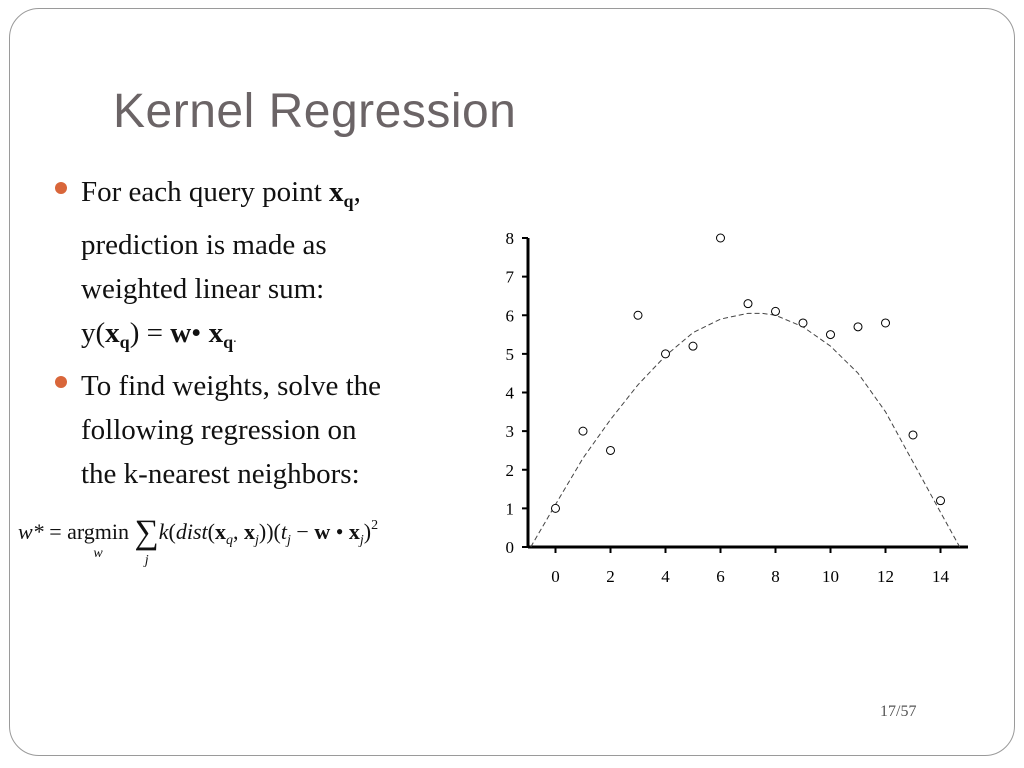  Describe the element at coordinates (354, 531) in the screenshot. I see `formula-x3: x` at that location.